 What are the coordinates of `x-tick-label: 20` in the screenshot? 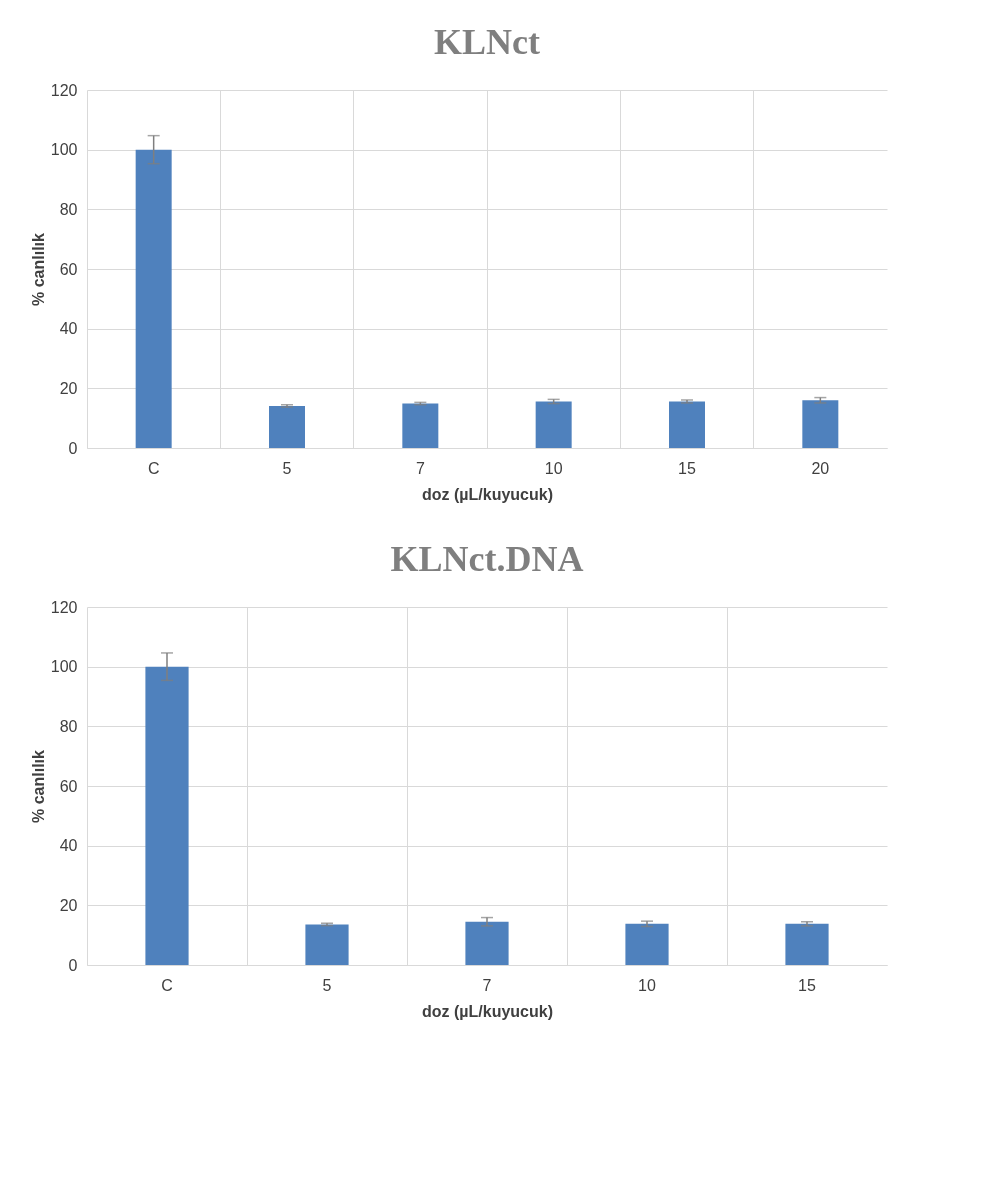 It's located at (820, 468).